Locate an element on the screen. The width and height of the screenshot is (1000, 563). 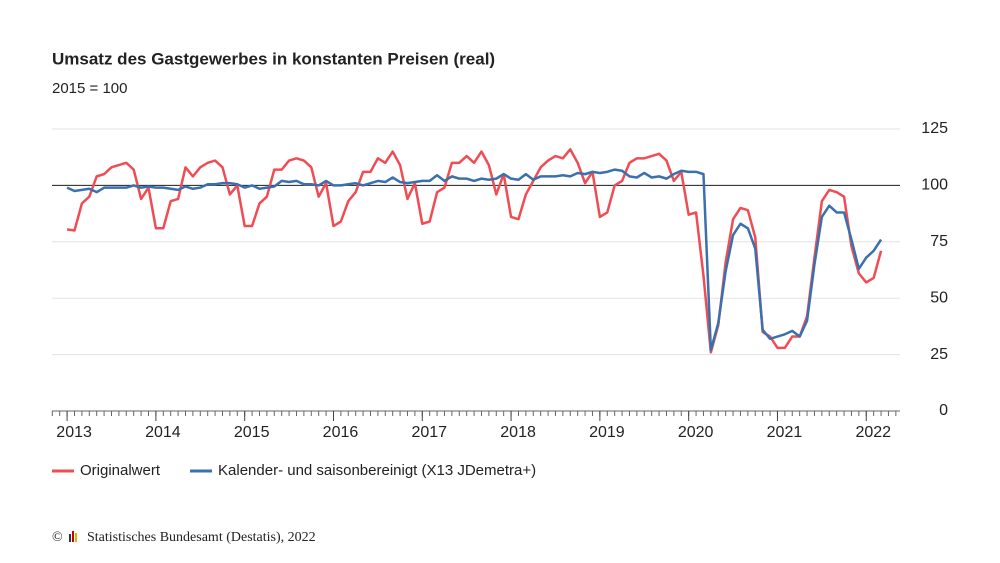
x-tick-label: 2014 is located at coordinates (163, 432).